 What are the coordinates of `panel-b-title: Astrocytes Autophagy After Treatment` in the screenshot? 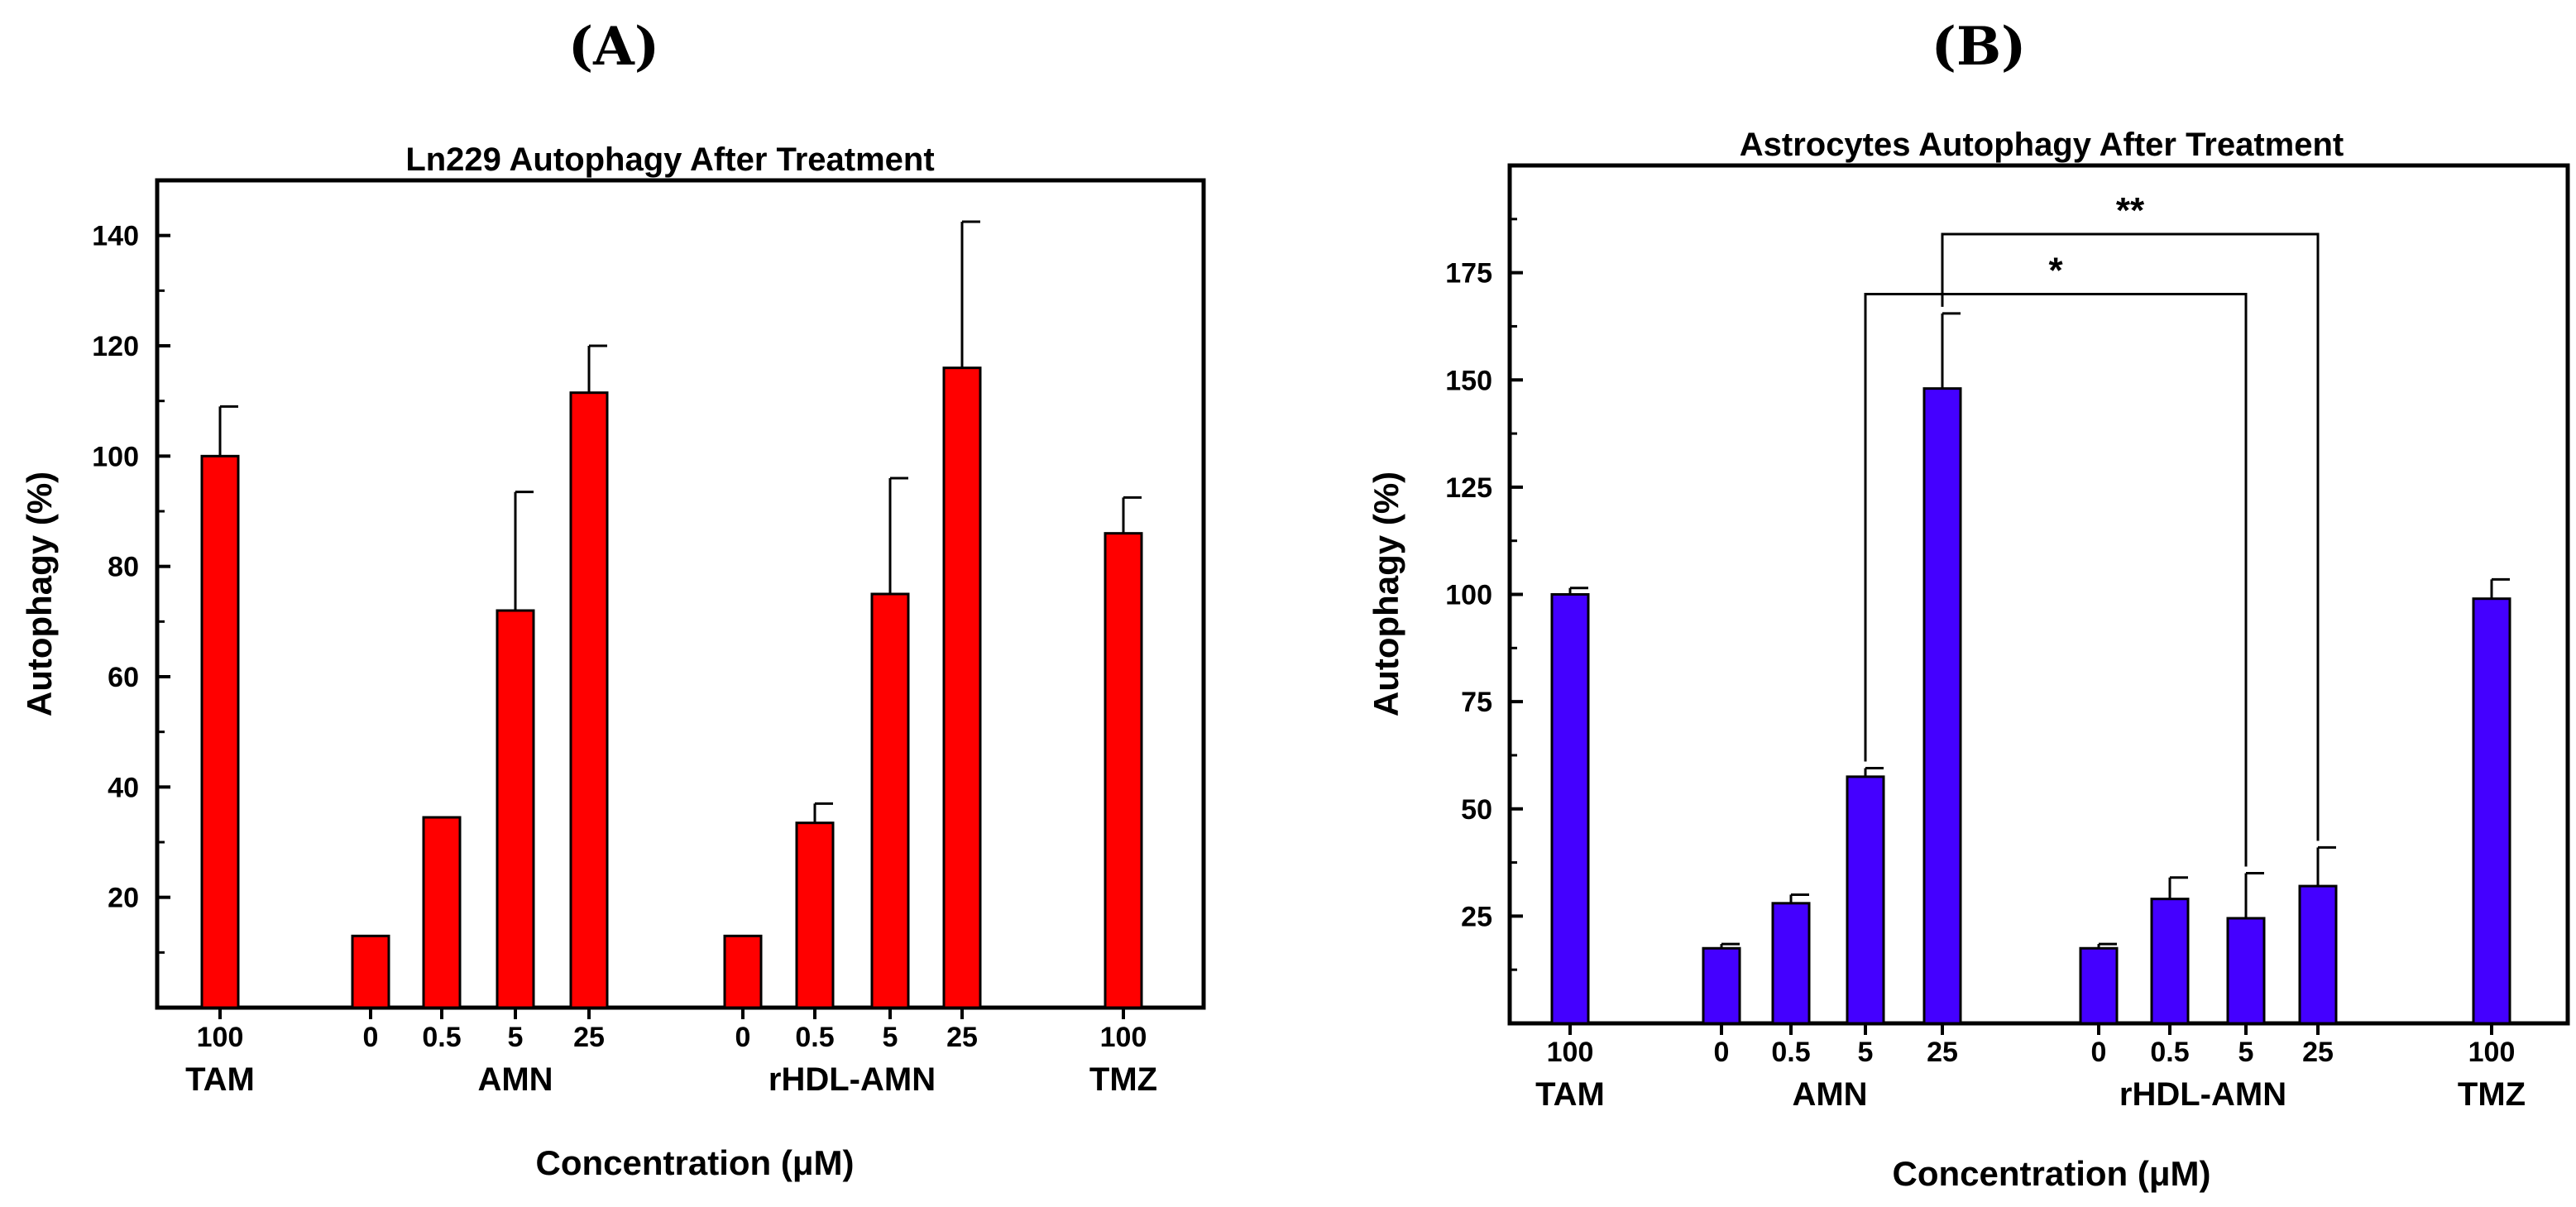 It's located at (2042, 145).